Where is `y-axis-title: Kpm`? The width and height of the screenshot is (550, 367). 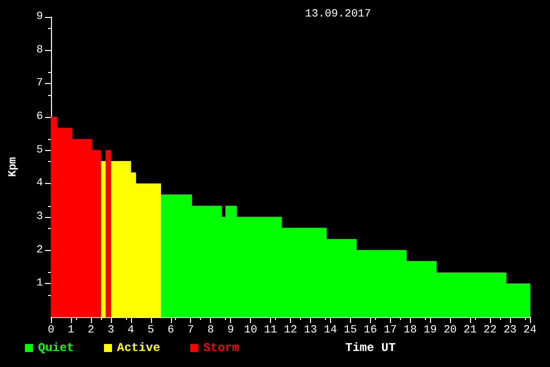 y-axis-title: Kpm is located at coordinates (14, 166).